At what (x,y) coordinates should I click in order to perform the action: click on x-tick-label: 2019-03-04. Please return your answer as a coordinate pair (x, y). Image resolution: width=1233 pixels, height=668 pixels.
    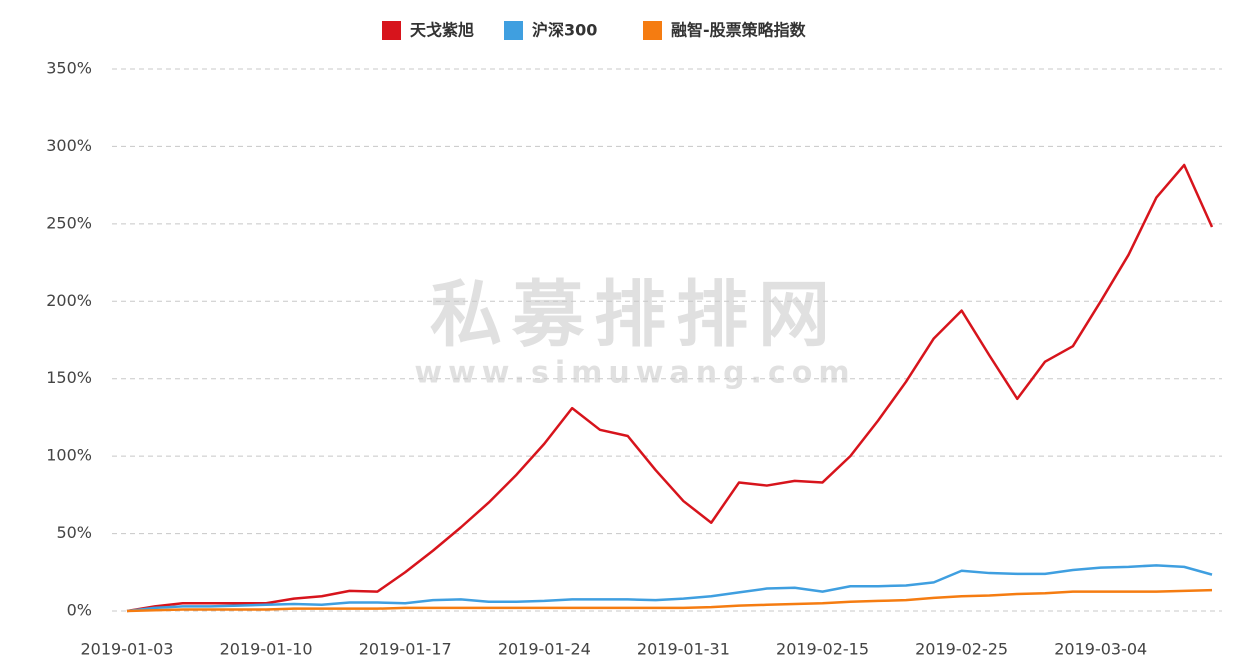
    Looking at the image, I should click on (1100, 649).